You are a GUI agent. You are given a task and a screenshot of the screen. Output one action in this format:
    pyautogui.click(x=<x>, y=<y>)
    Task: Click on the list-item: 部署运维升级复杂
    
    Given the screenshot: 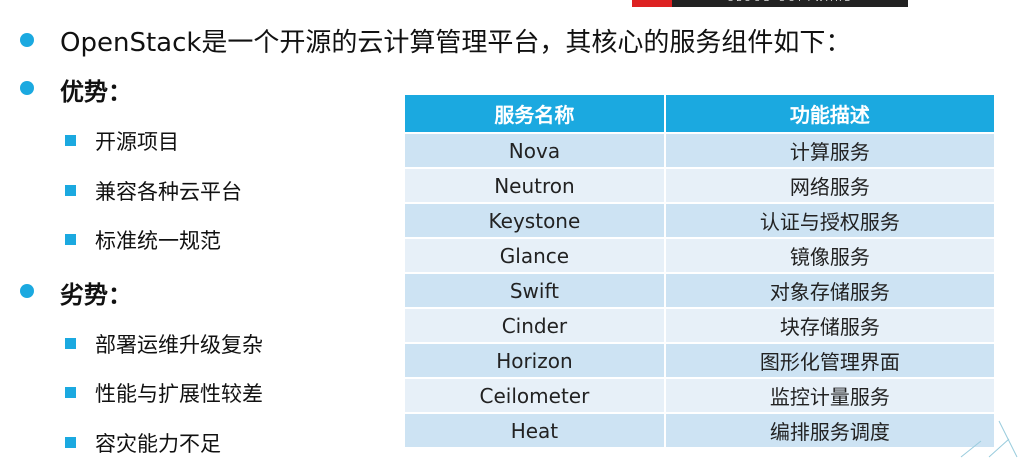 What is the action you would take?
    pyautogui.click(x=179, y=344)
    